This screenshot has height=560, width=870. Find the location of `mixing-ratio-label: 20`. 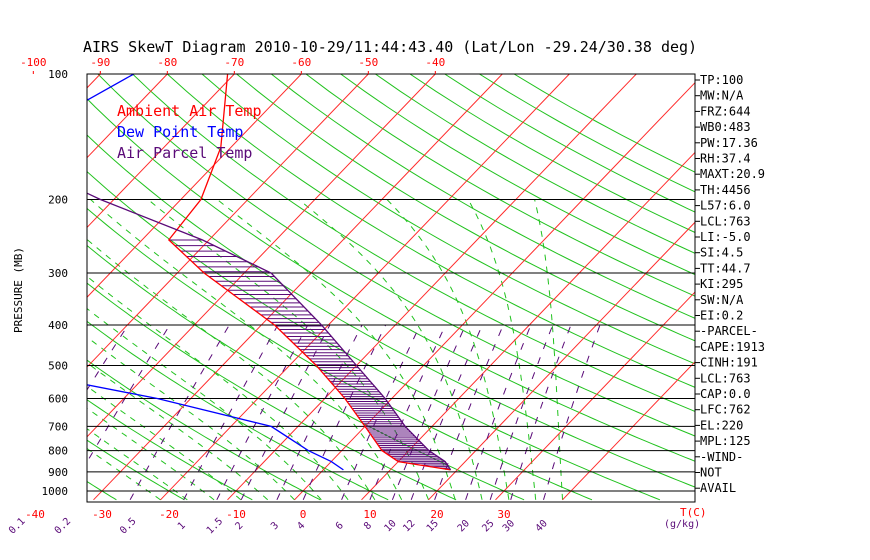

mixing-ratio-label: 20 is located at coordinates (464, 526).